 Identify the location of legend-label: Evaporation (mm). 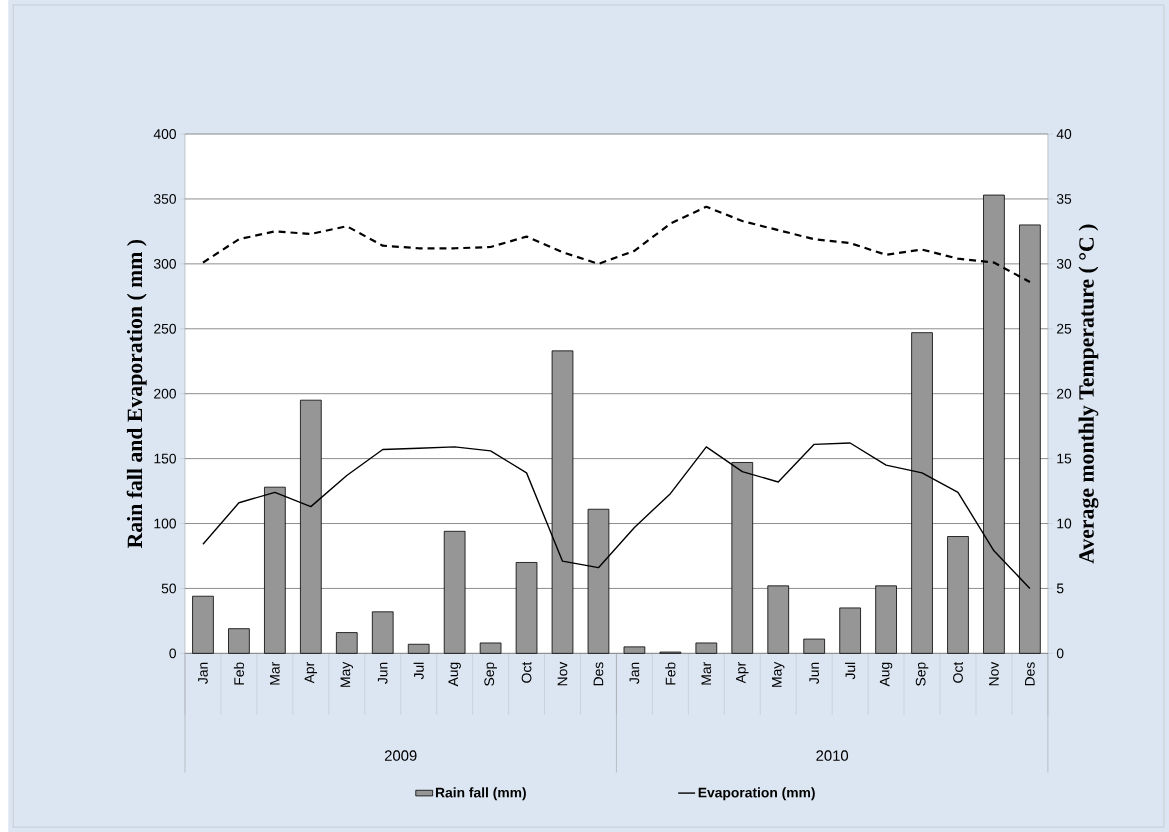
(756, 794).